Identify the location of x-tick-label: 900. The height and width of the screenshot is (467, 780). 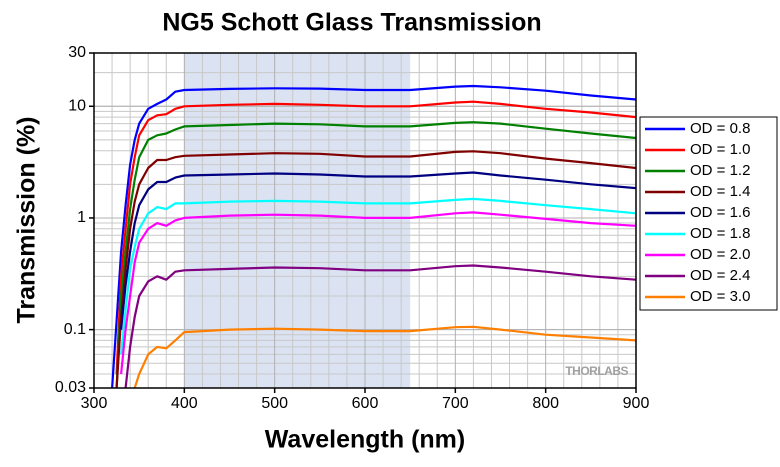
(636, 403).